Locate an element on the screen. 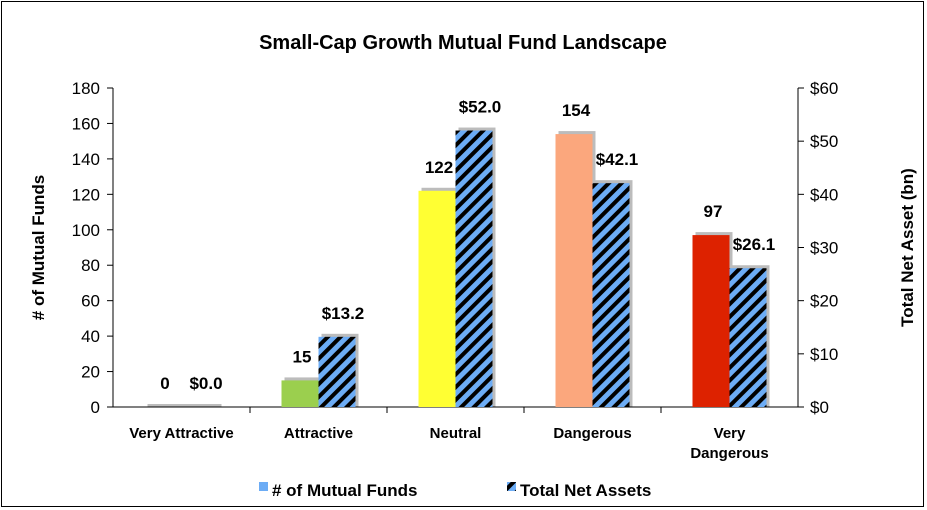 The image size is (927, 510). assets-data-label: $26.1 is located at coordinates (754, 244).